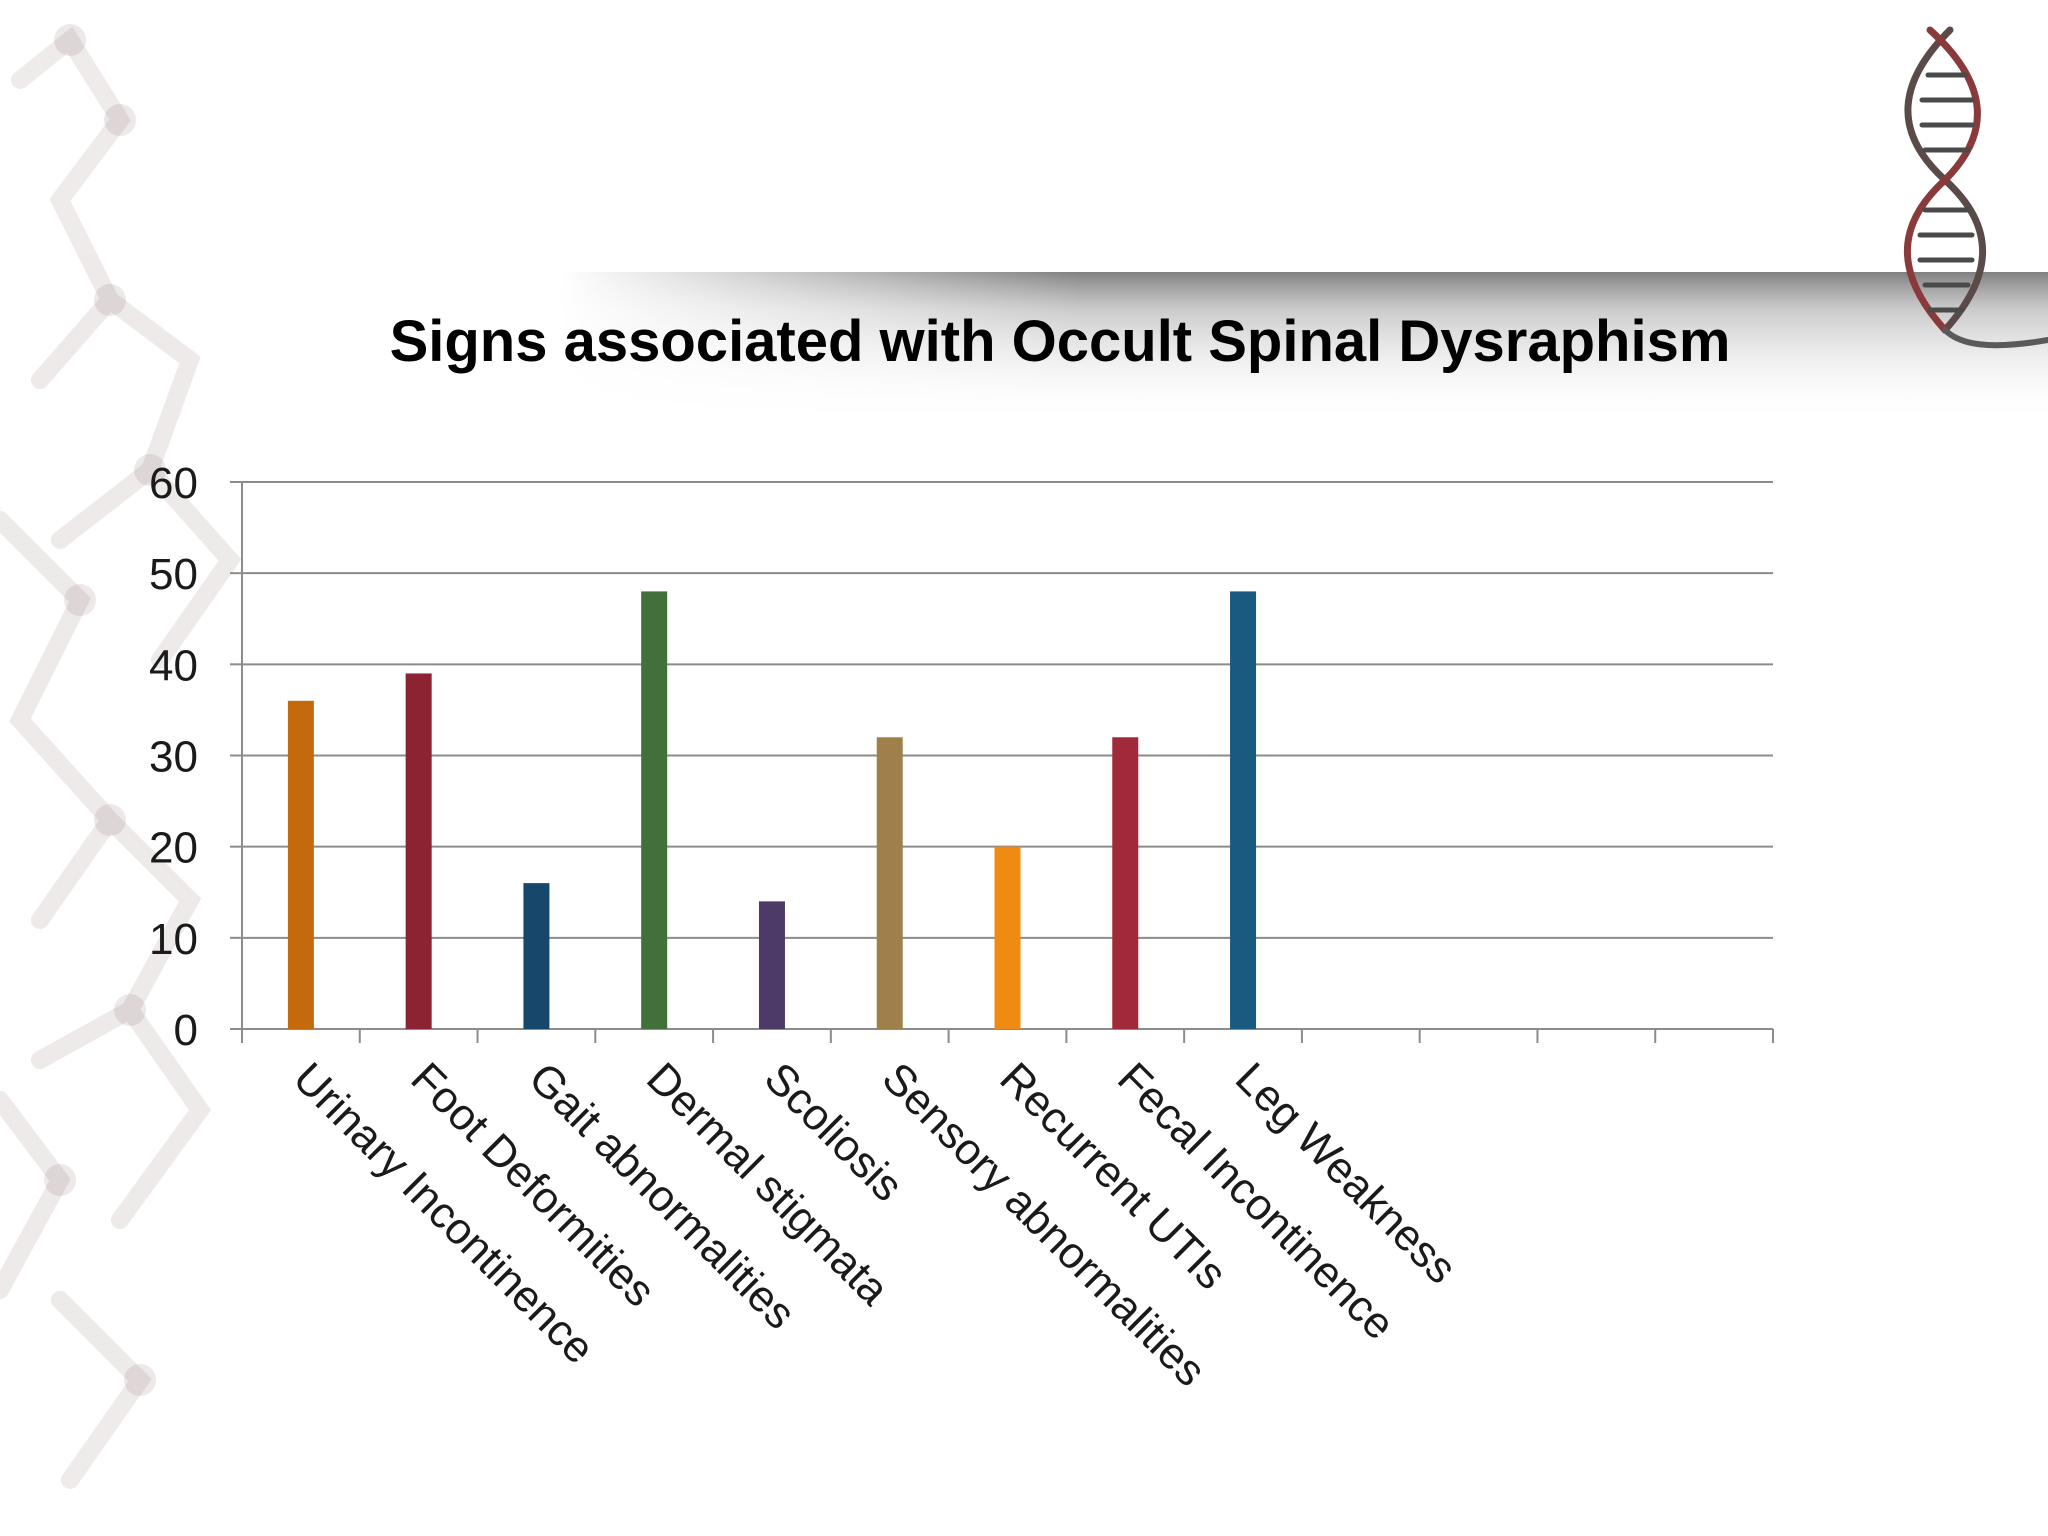 This screenshot has height=1536, width=2048. What do you see at coordinates (173, 483) in the screenshot?
I see `y-tick-label: 60` at bounding box center [173, 483].